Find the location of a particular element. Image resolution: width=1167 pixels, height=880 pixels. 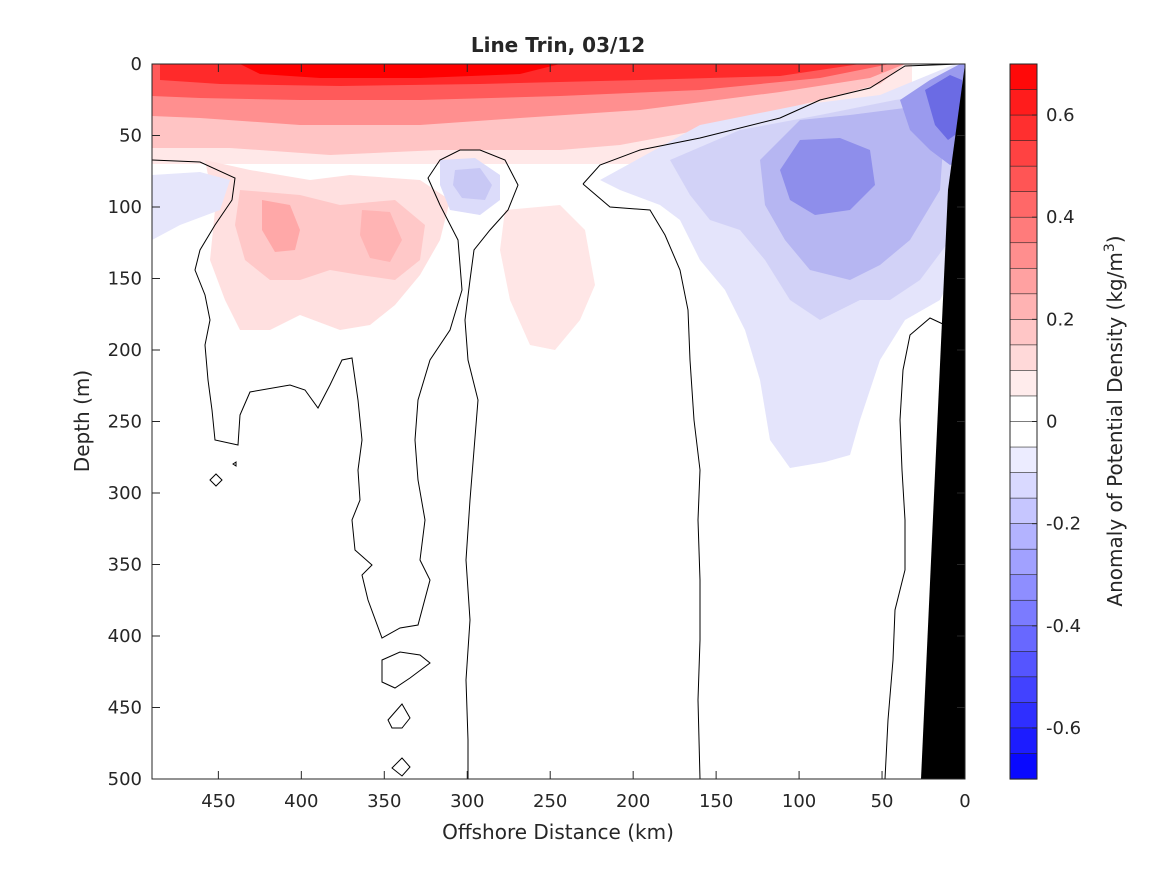

colorbar-label-main: Anomaly of Potential Density (kg/m is located at coordinates (1115, 429).